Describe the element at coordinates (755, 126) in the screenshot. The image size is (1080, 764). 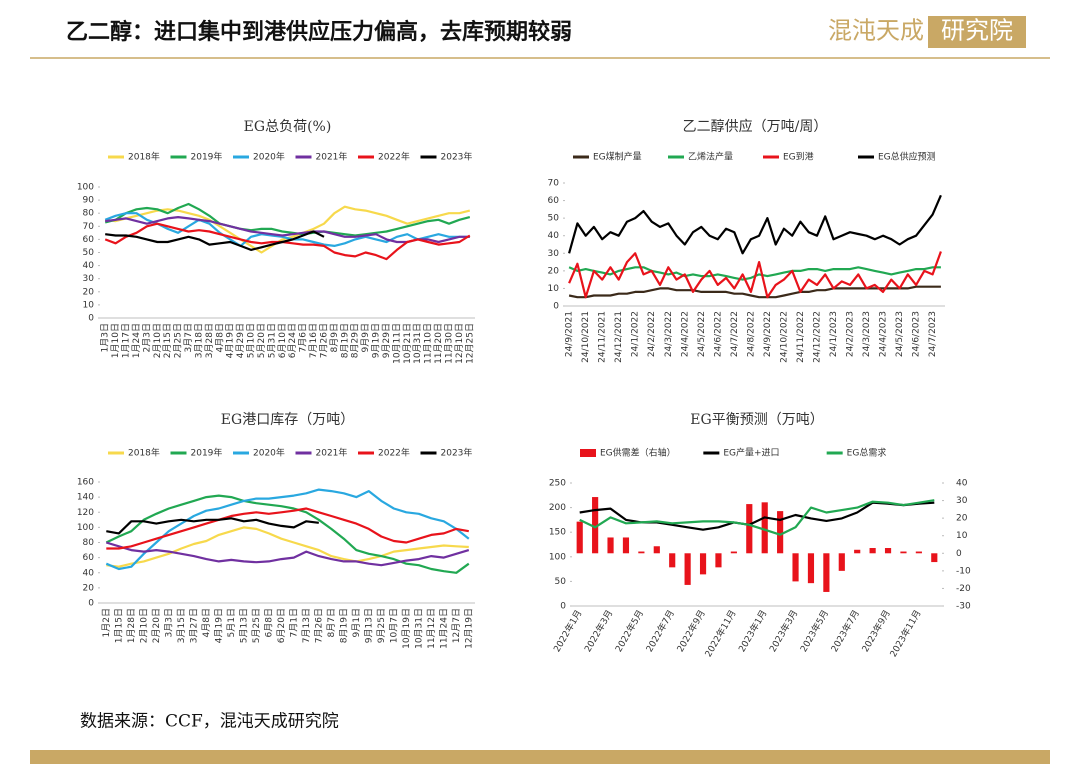
I see `chart-title: 乙二醇供应（万吨/周）` at that location.